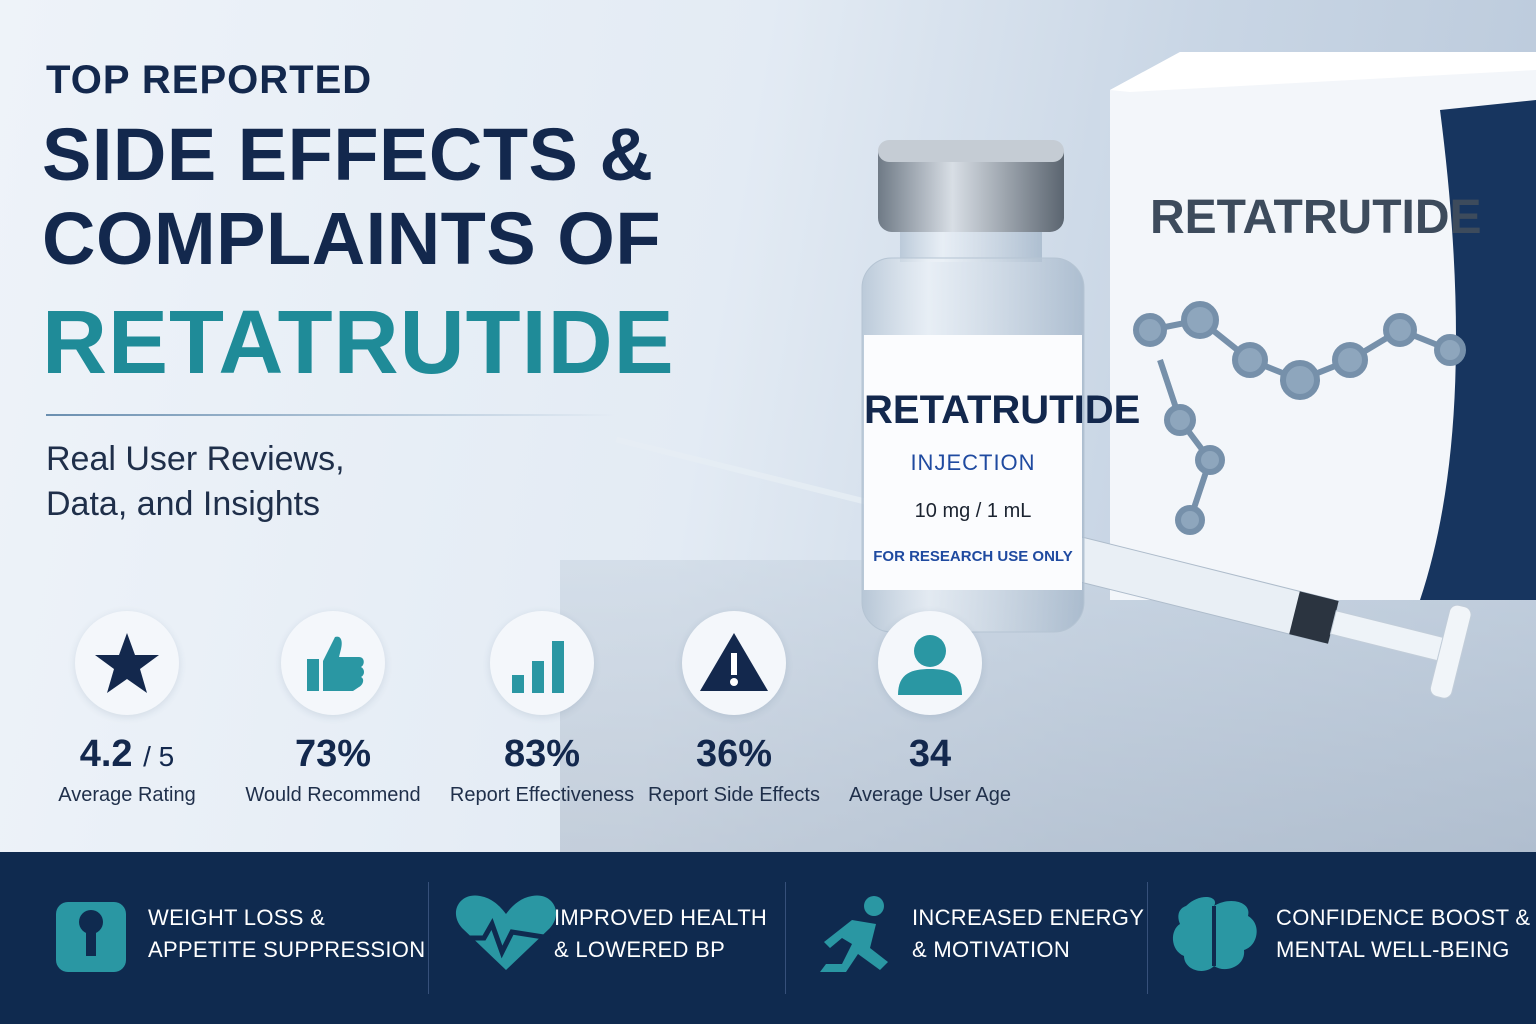  What do you see at coordinates (973, 462) in the screenshot?
I see `vial-type: INJECTION` at bounding box center [973, 462].